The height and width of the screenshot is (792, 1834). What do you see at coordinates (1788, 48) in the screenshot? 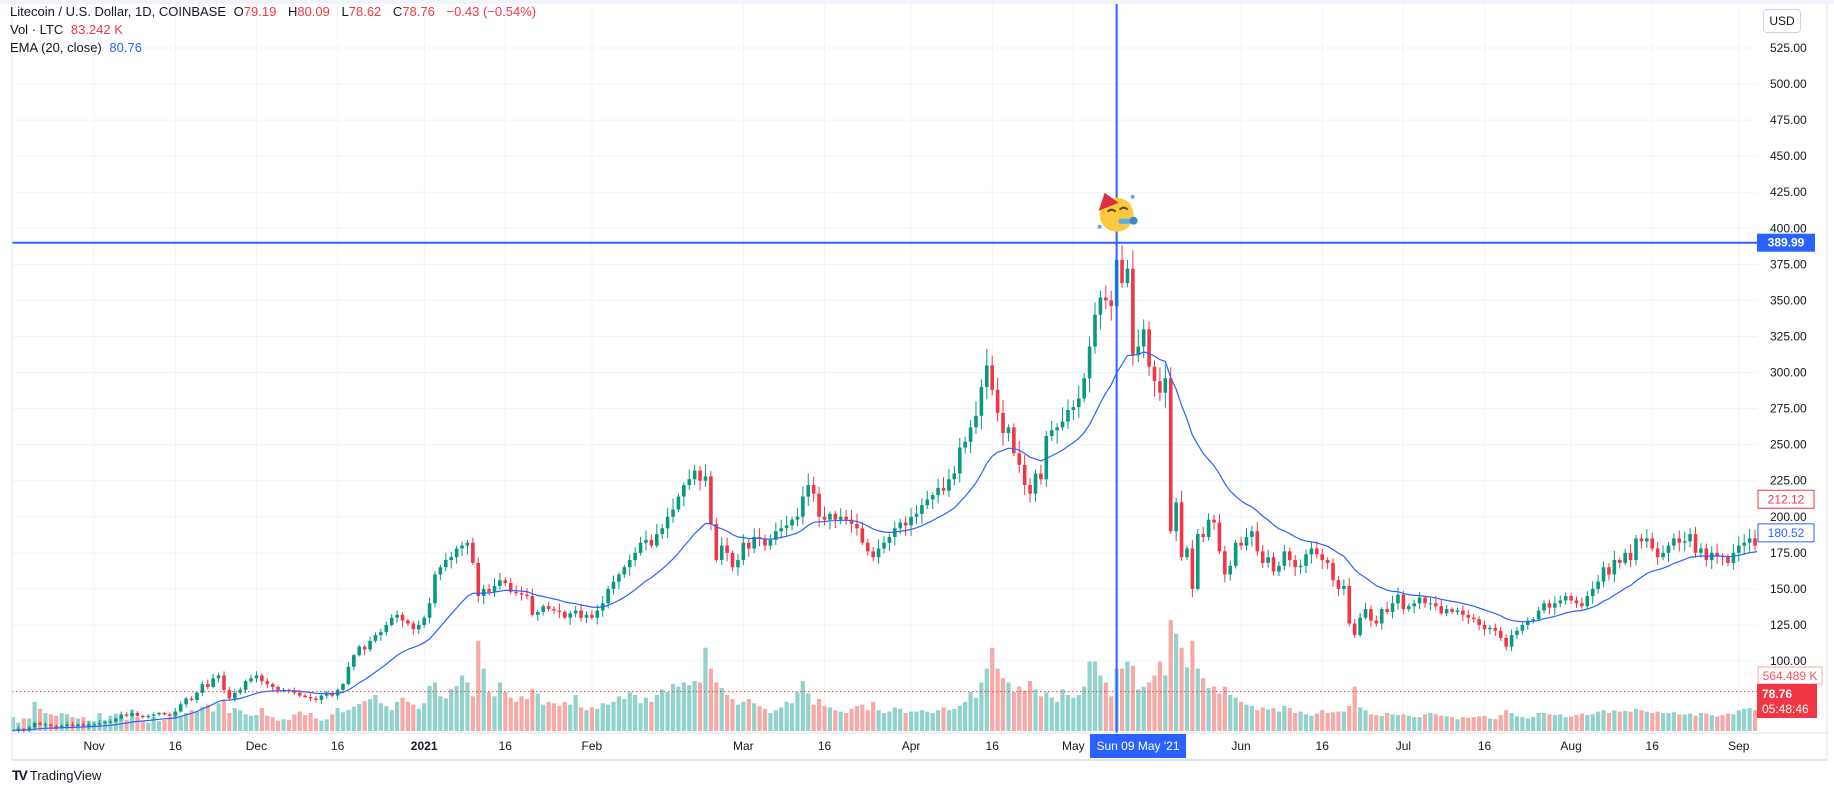
I see `price-tick-label: 525.00` at bounding box center [1788, 48].